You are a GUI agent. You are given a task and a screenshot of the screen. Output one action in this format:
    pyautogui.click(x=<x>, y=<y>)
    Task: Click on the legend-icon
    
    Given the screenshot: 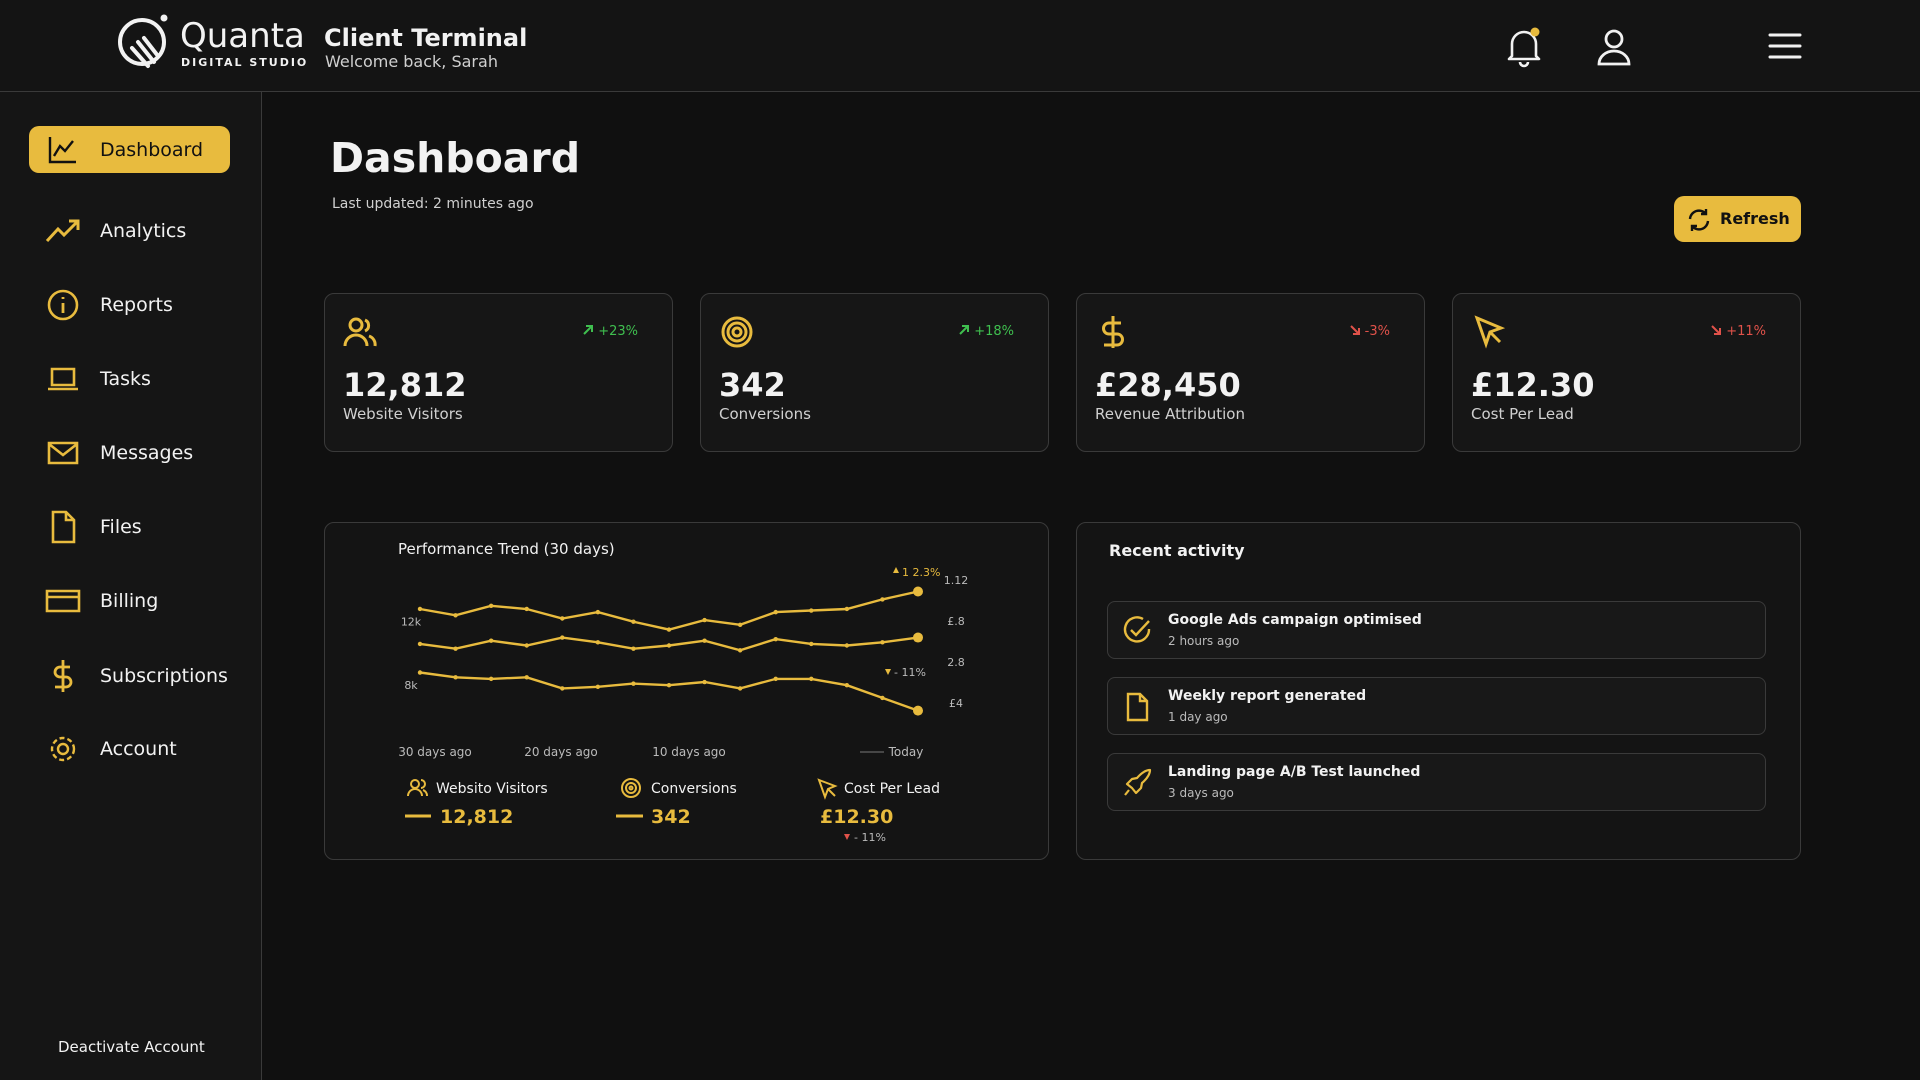 What is the action you would take?
    pyautogui.click(x=417, y=788)
    